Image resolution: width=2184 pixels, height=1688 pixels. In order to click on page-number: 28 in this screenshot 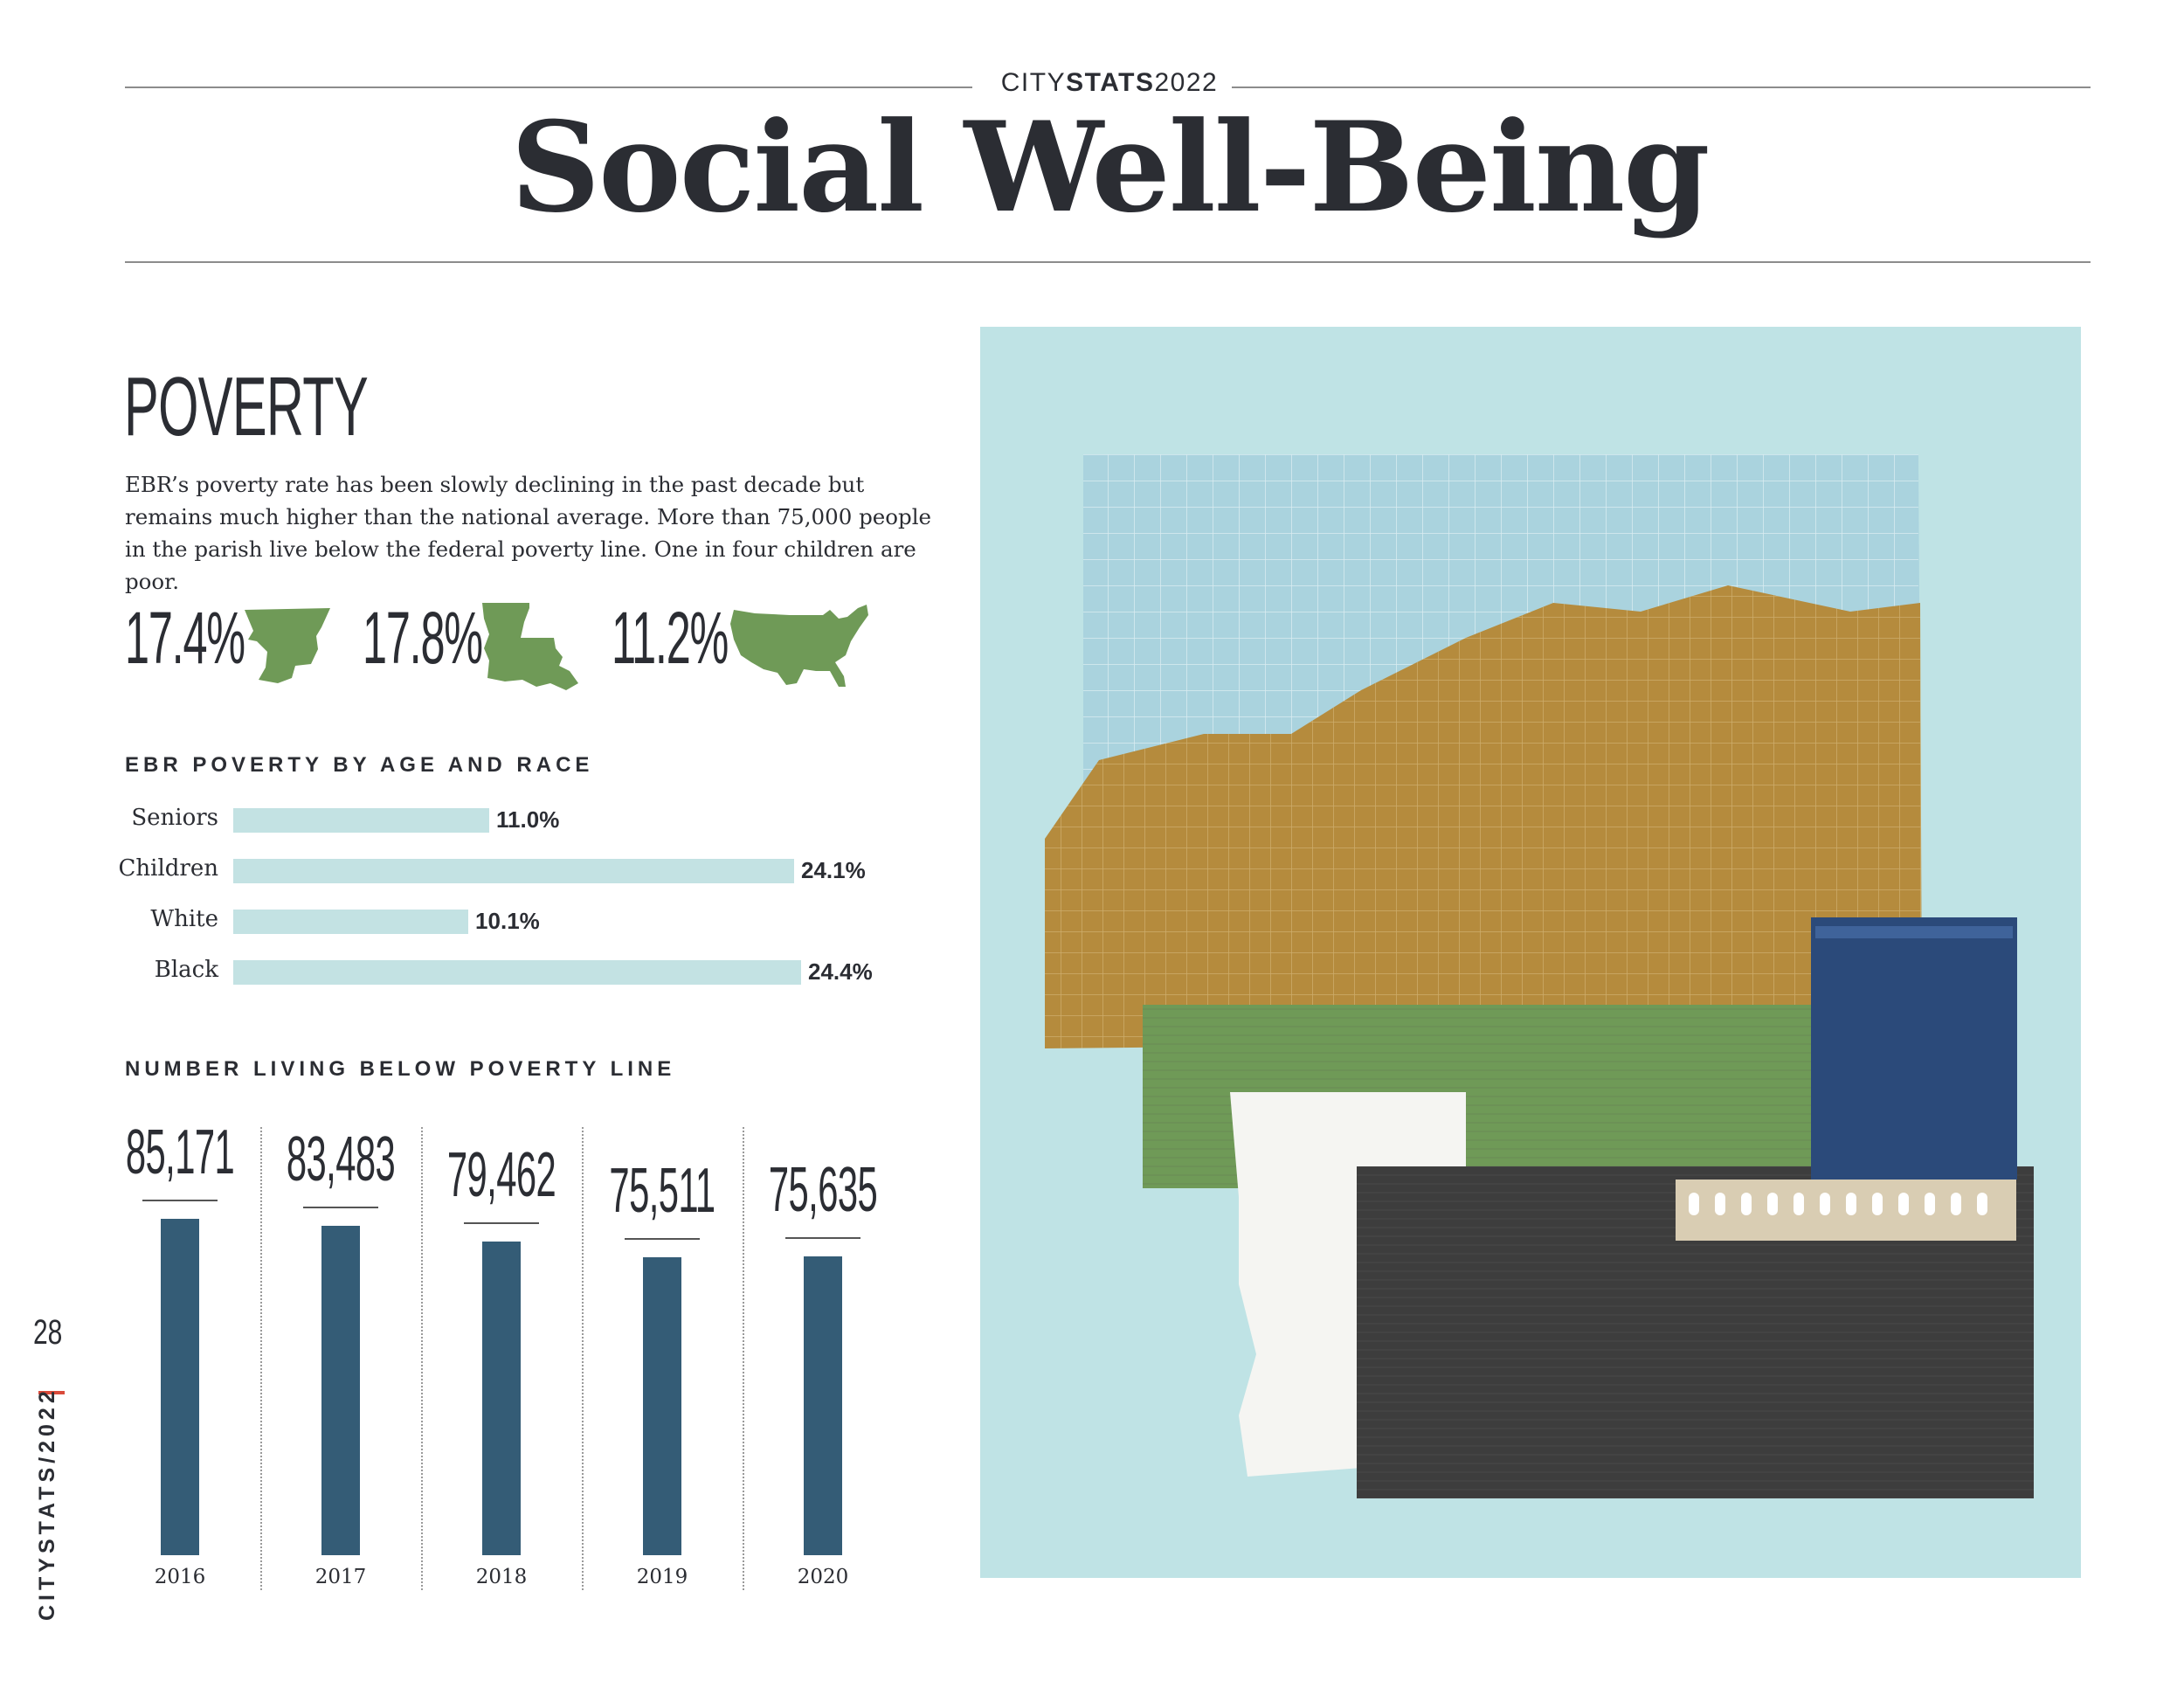, I will do `click(48, 1332)`.